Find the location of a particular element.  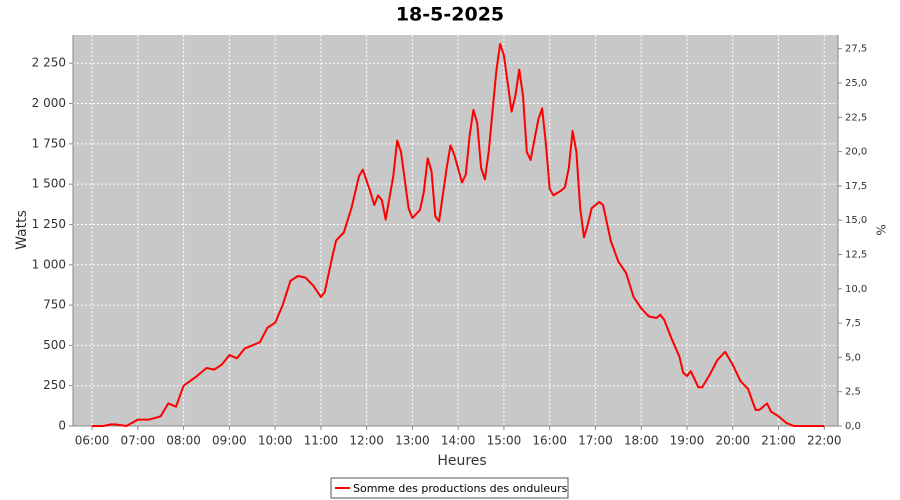

chart-title: 18-5-2025 is located at coordinates (450, 15).